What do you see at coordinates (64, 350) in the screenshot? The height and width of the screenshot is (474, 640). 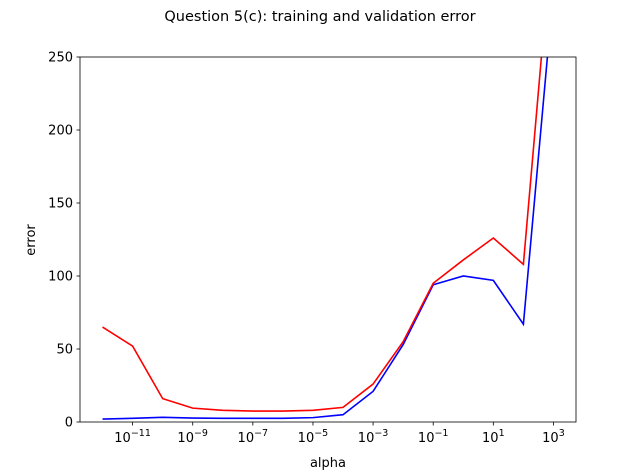 I see `y-tick-label: 50` at bounding box center [64, 350].